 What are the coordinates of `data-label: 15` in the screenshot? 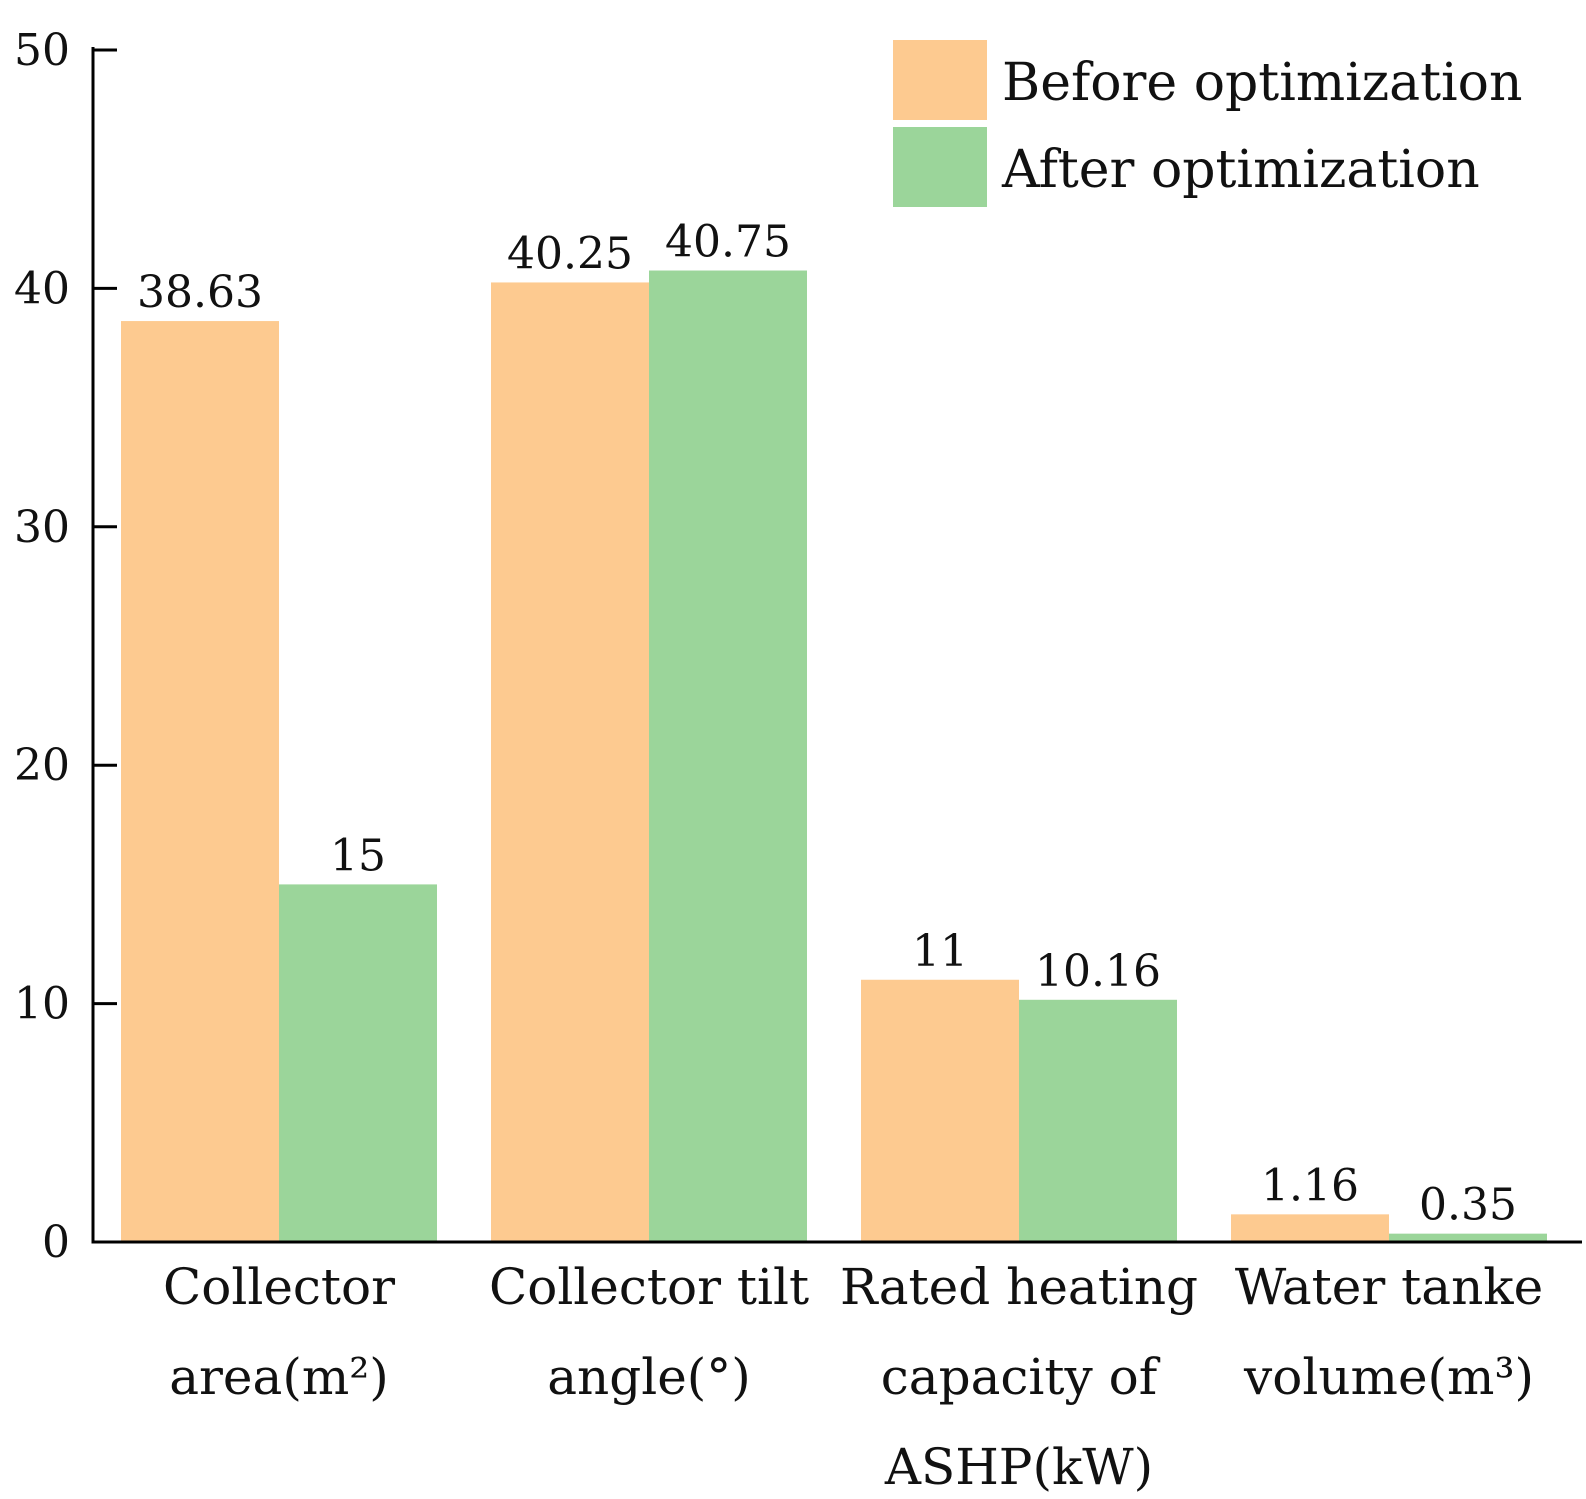 It's located at (358, 855).